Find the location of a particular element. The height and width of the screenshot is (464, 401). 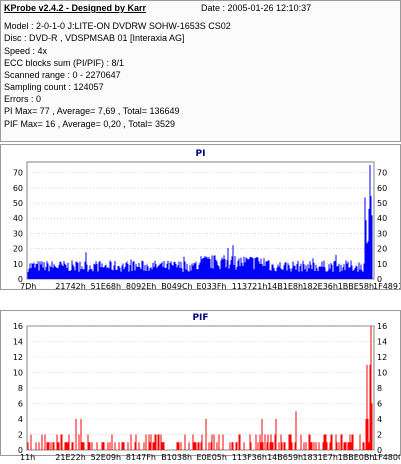

x-tick-label: E0E05h is located at coordinates (212, 457).